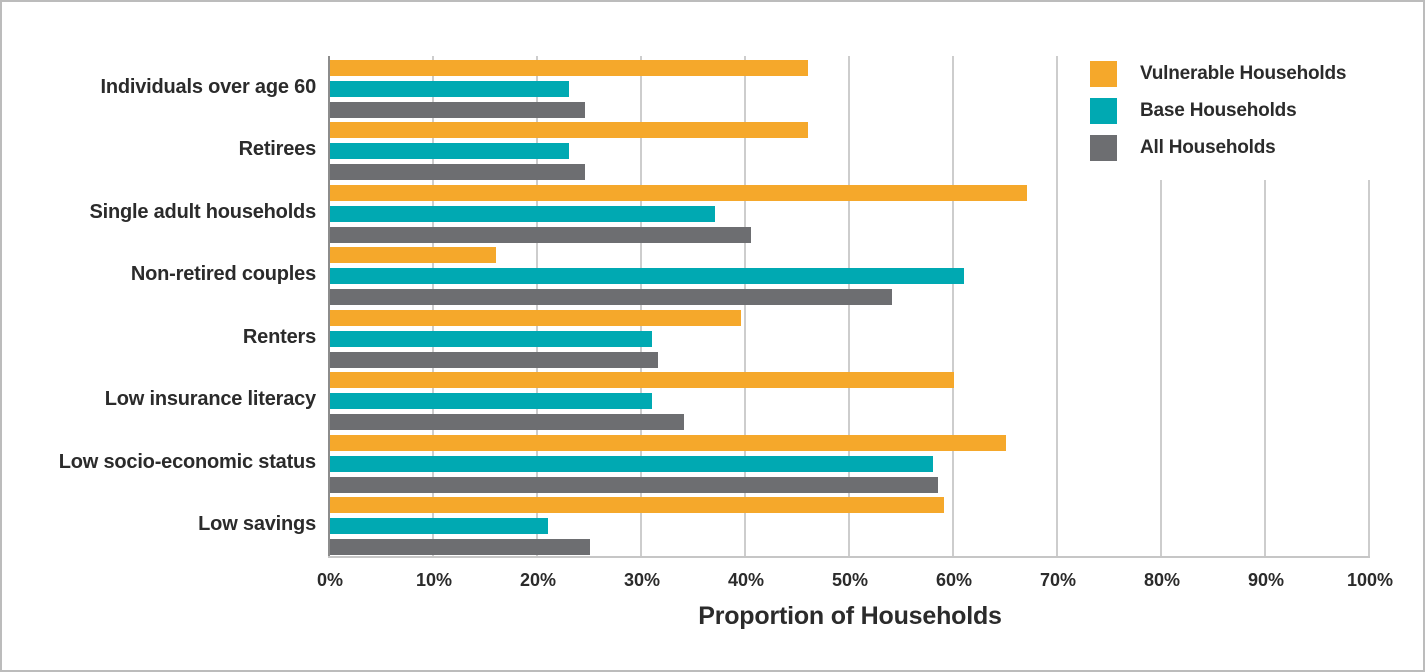  I want to click on bar-base-households-single-adult-households, so click(522, 213).